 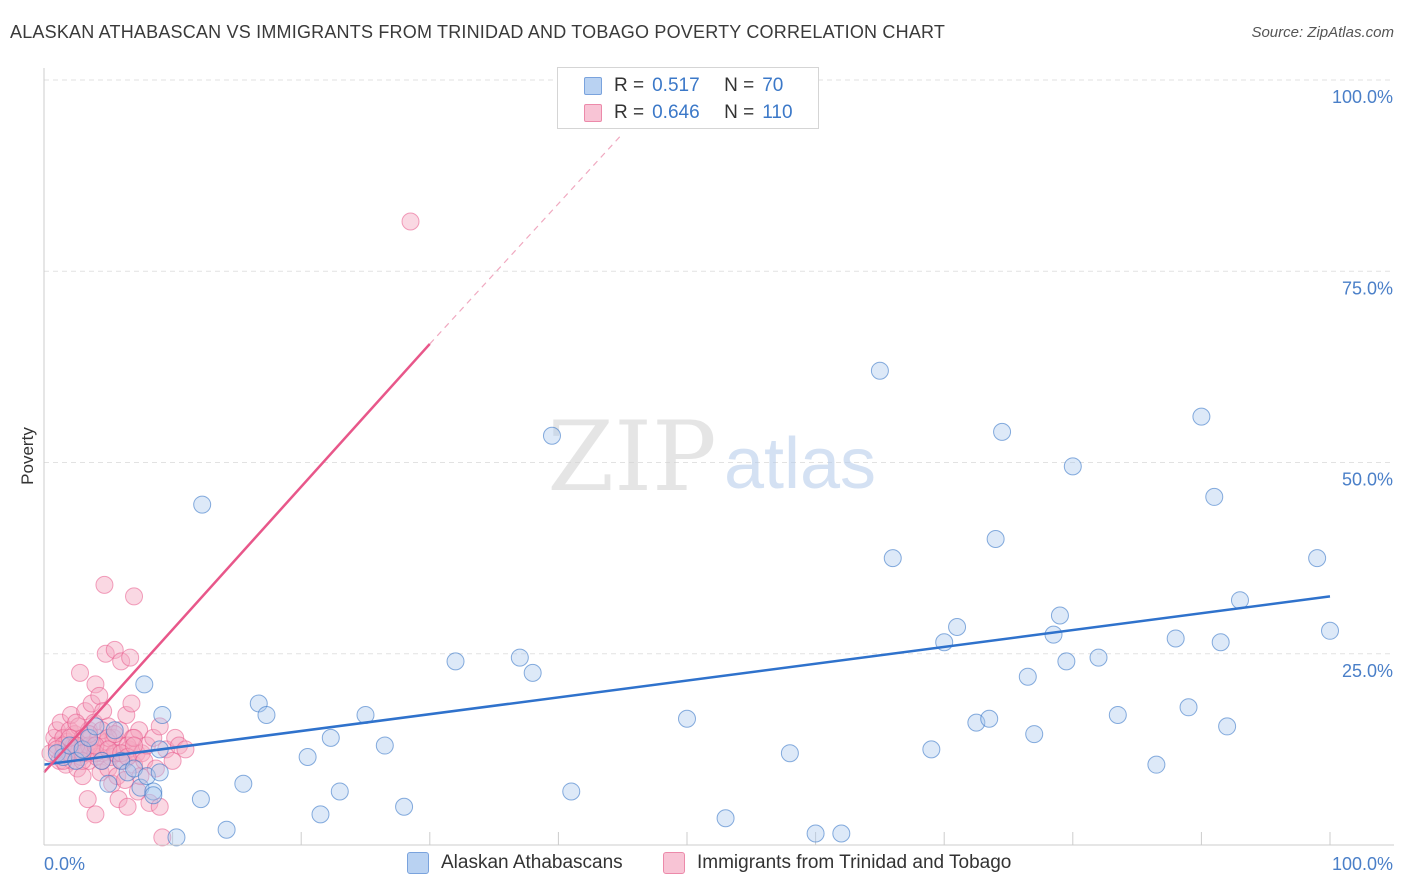 I want to click on trend-line-trinidad, so click(x=237, y=558).